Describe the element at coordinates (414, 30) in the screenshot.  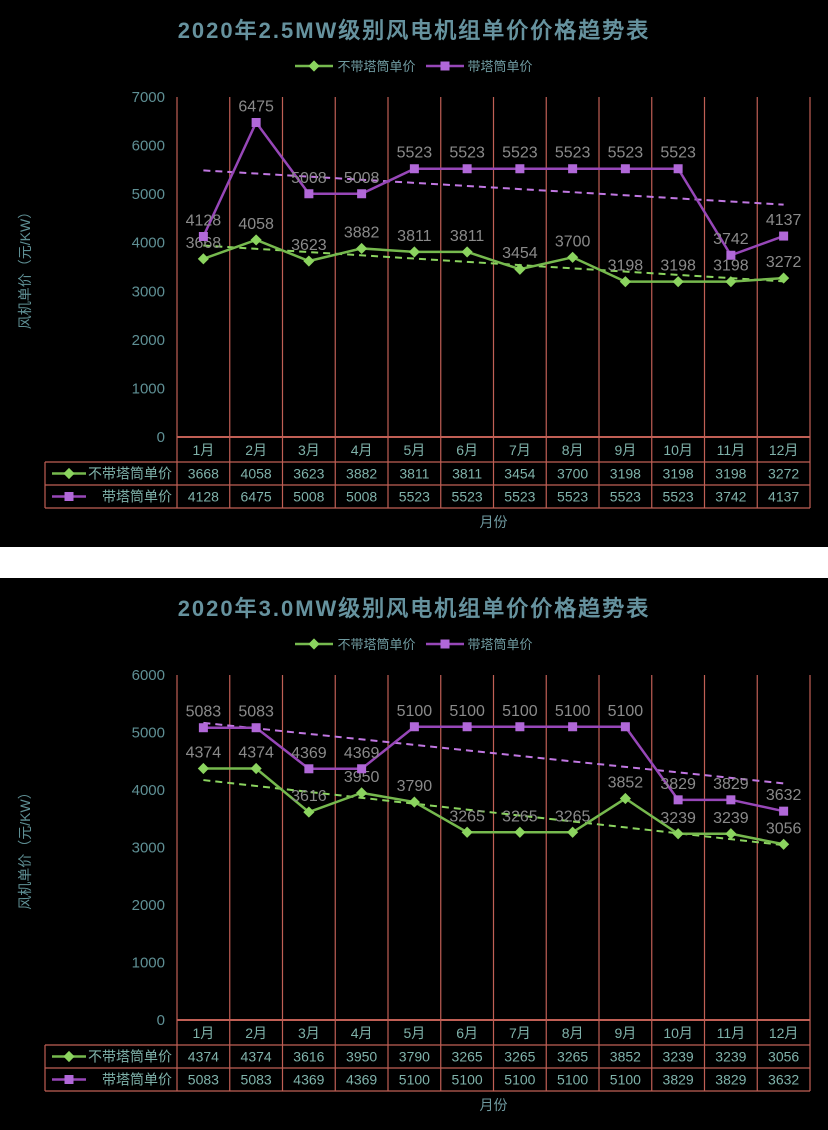
I see `chart-title: 2020年2.5MW级别风电机组单价价格趋势表` at that location.